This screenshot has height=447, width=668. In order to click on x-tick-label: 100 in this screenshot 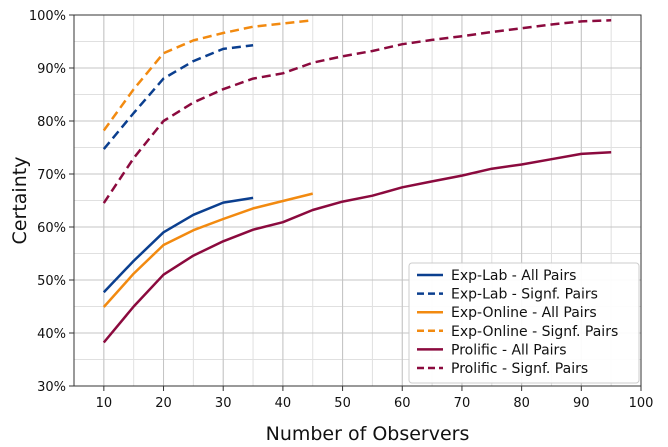, I will do `click(641, 403)`.